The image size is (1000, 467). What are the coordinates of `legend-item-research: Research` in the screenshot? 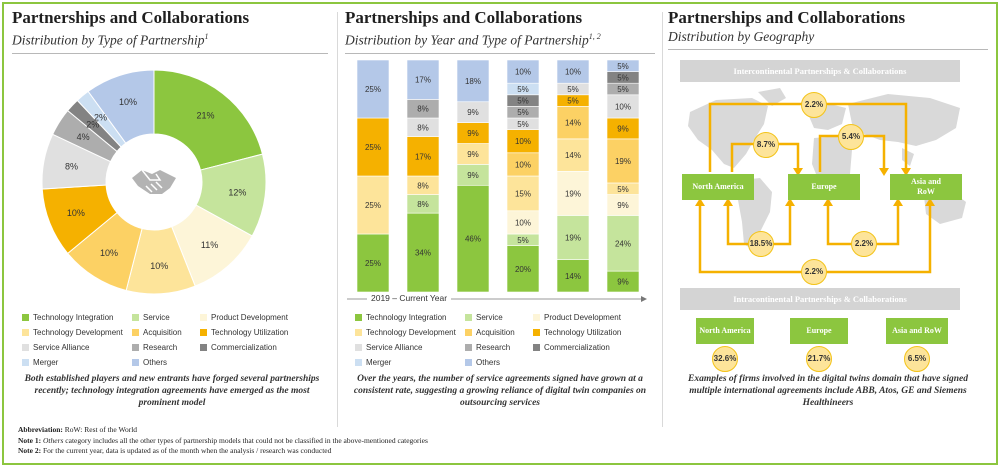 It's located at (154, 348).